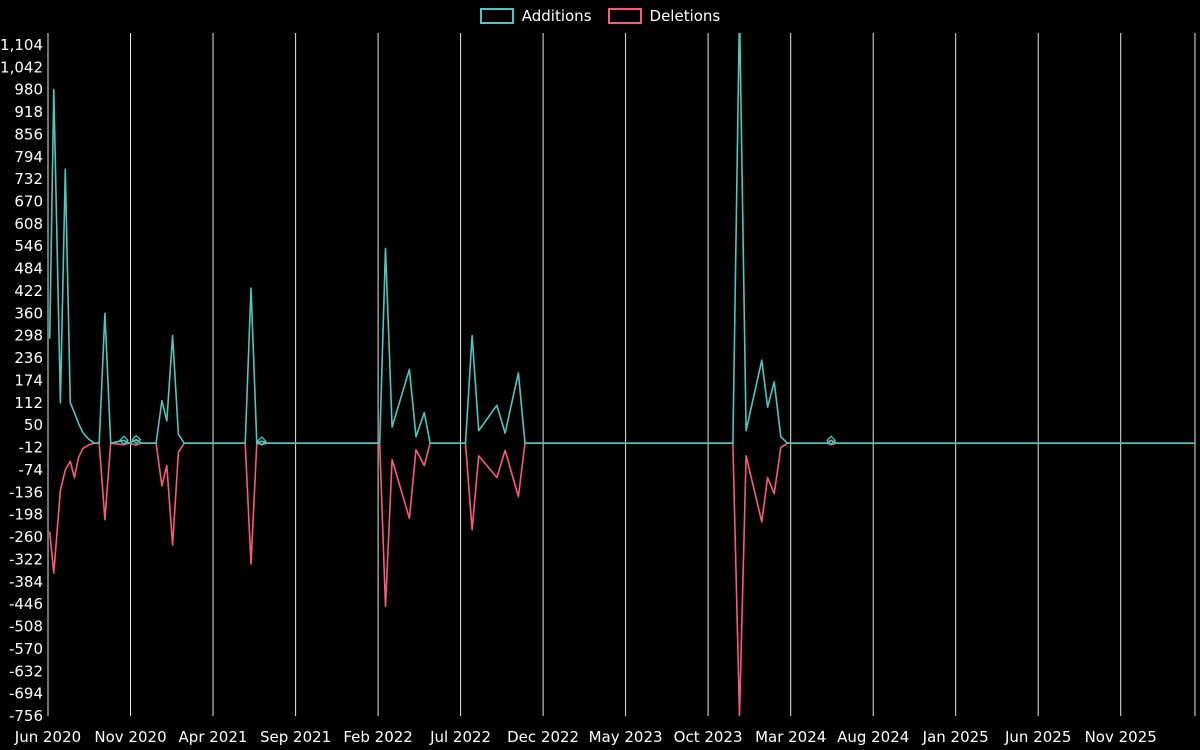  Describe the element at coordinates (28, 224) in the screenshot. I see `svg-text: 608` at that location.